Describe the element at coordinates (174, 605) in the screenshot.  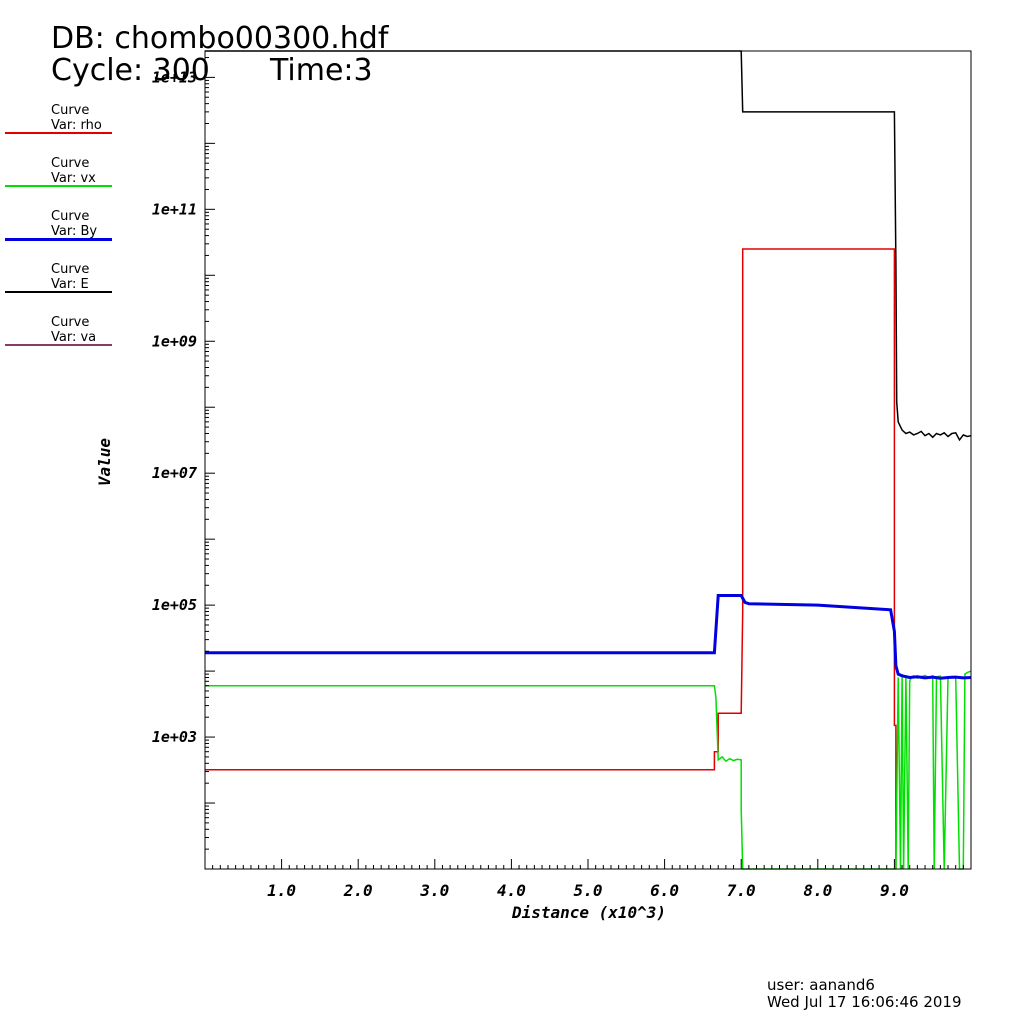
I see `y-tick-label: 1e+05` at that location.